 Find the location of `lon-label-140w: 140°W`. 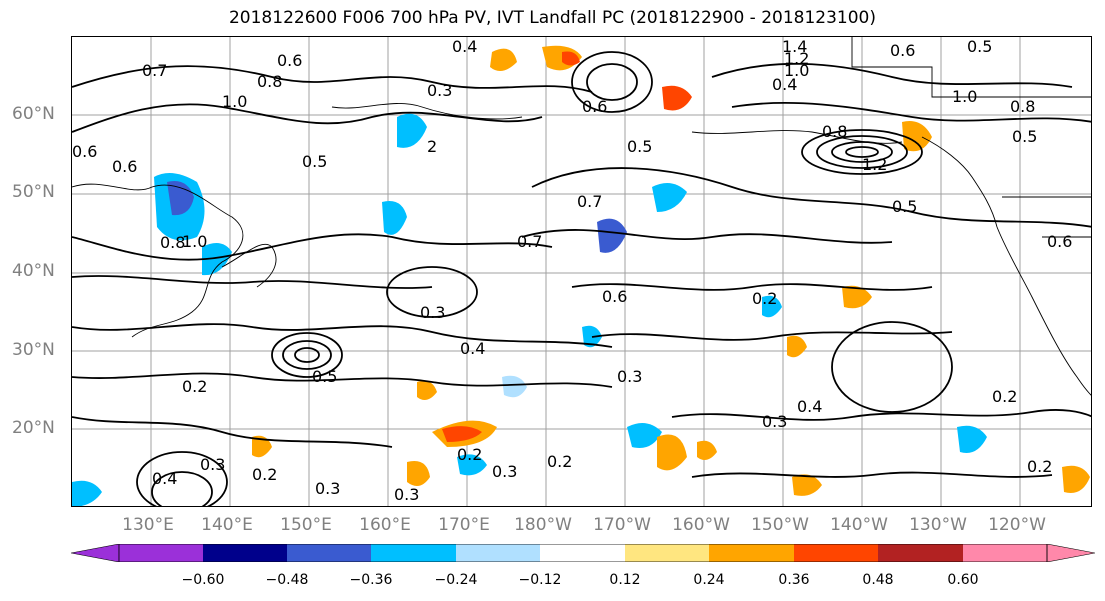

lon-label-140w: 140°W is located at coordinates (859, 525).